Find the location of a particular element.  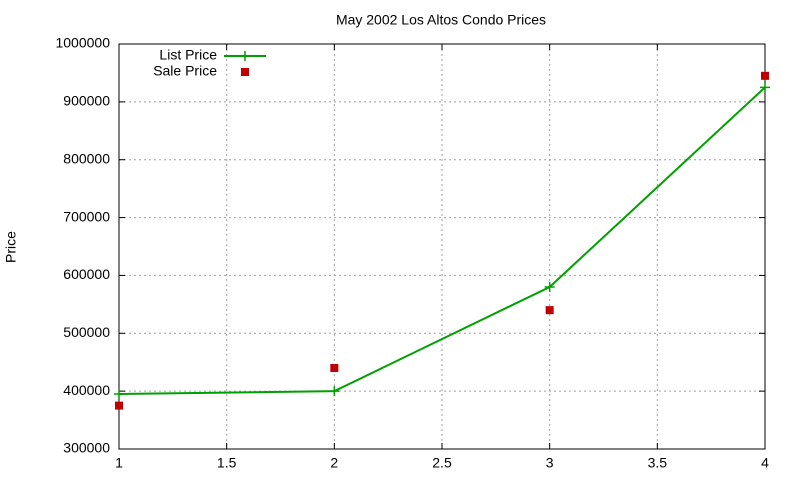

y-tick-label: 600000 is located at coordinates (86, 274).